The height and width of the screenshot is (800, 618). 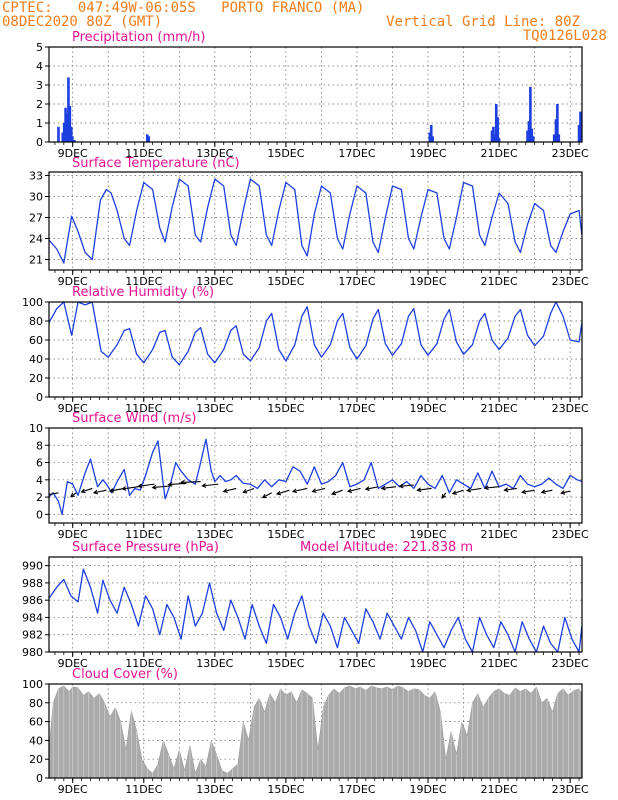 What do you see at coordinates (32, 652) in the screenshot?
I see `y-tick-label: 980` at bounding box center [32, 652].